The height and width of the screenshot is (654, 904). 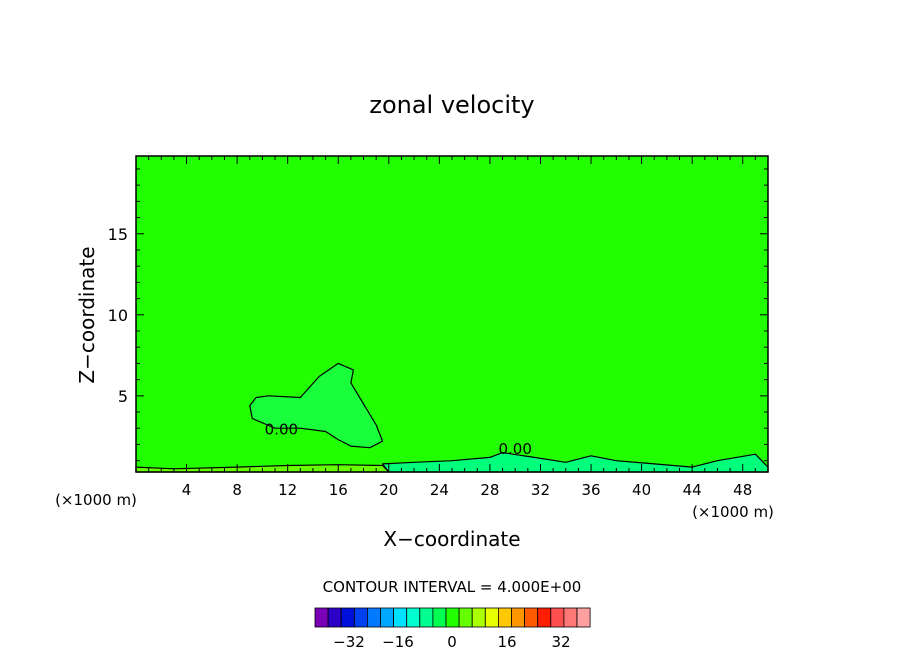 I want to click on x-tick-label: 16, so click(x=338, y=490).